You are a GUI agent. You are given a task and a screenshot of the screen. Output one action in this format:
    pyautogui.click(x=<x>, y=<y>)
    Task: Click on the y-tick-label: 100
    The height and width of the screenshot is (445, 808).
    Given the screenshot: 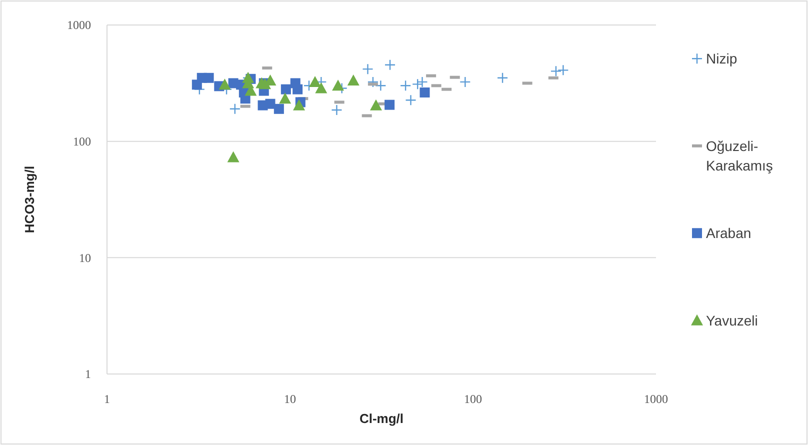 What is the action you would take?
    pyautogui.click(x=82, y=141)
    